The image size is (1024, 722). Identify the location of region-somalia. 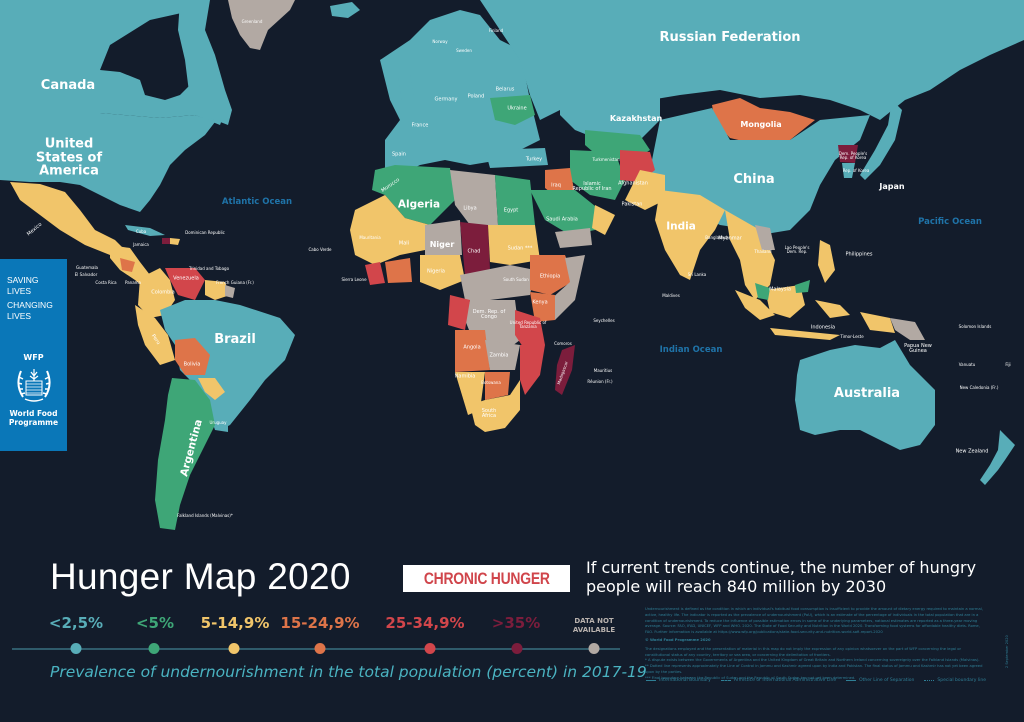
(567, 287).